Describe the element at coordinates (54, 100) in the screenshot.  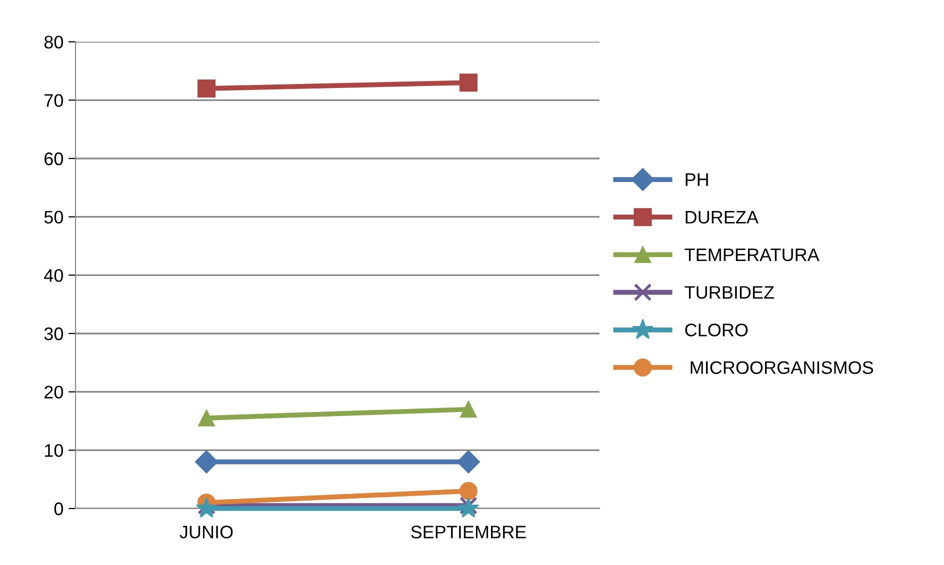
I see `y-tick-label: 70` at that location.